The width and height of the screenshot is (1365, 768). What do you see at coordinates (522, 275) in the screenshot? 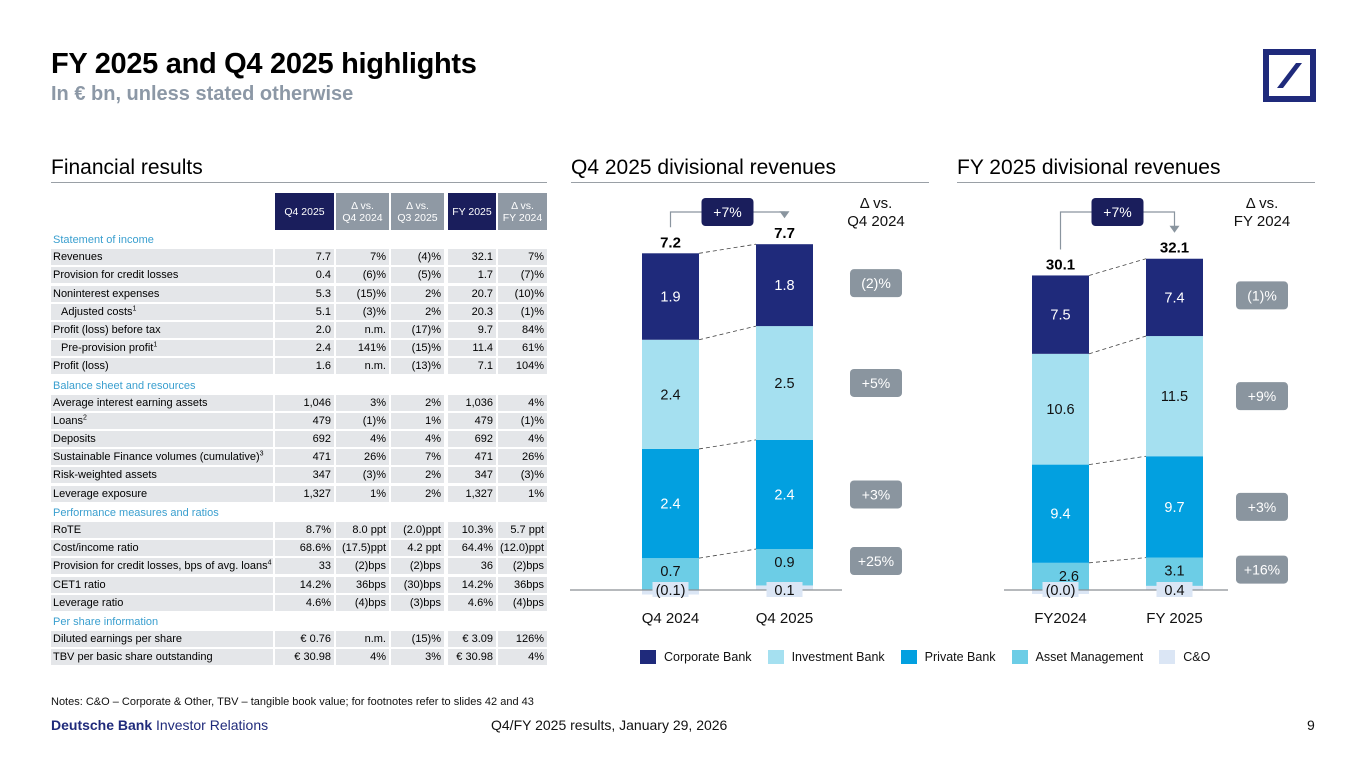
I see `table-cell: (7)%` at bounding box center [522, 275].